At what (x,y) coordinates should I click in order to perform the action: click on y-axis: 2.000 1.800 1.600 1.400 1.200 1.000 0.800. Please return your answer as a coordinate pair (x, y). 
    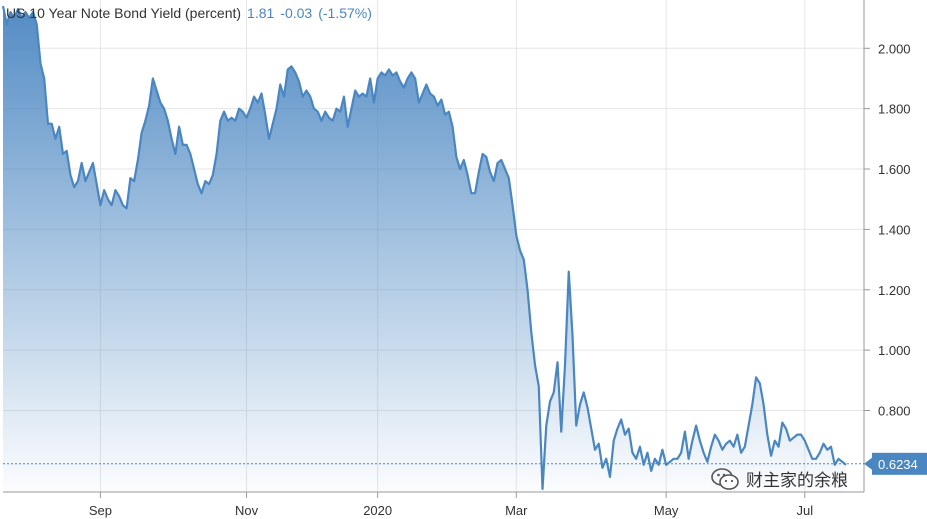
    Looking at the image, I should click on (887, 246).